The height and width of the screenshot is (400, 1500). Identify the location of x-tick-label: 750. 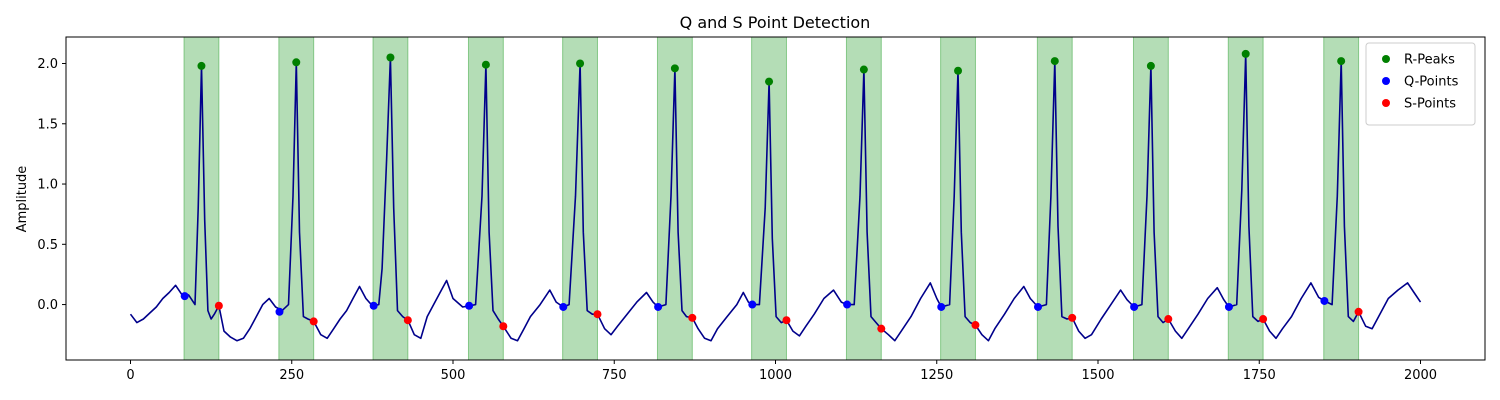
(614, 375).